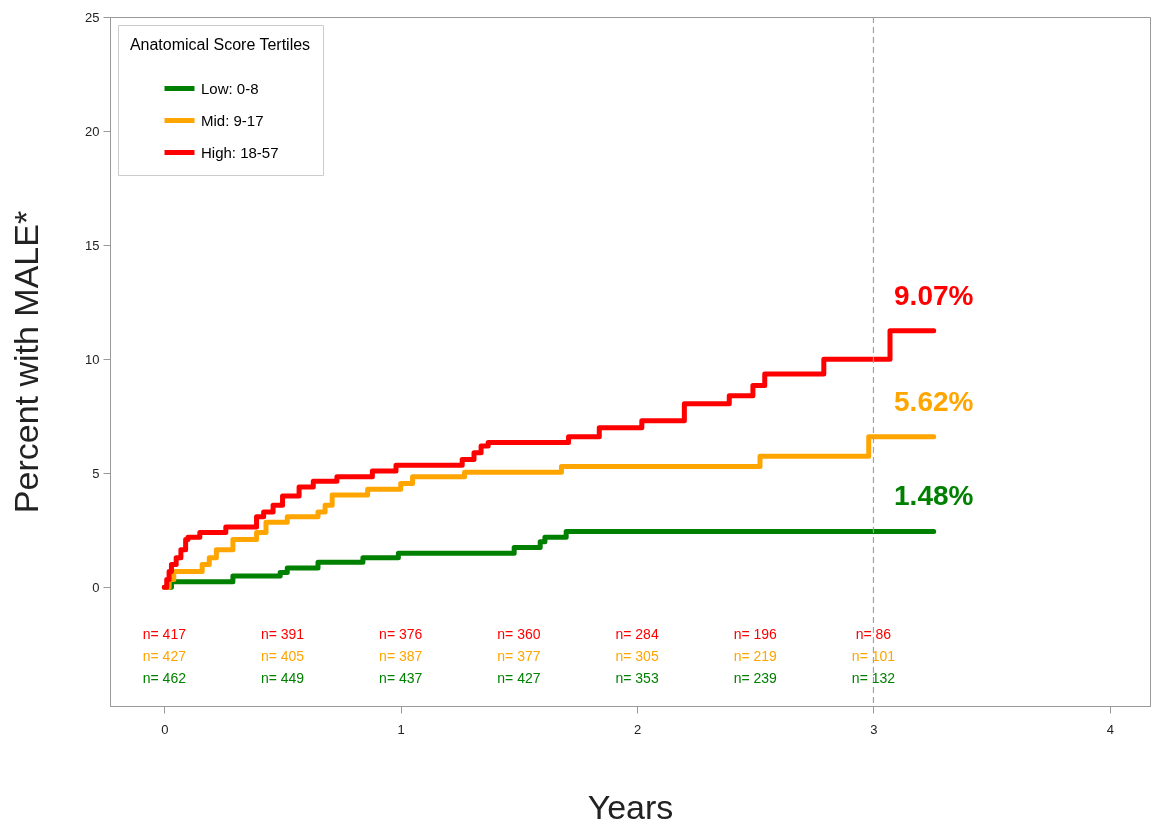 The width and height of the screenshot is (1155, 832). Describe the element at coordinates (519, 634) in the screenshot. I see `annotation: n= 360` at that location.